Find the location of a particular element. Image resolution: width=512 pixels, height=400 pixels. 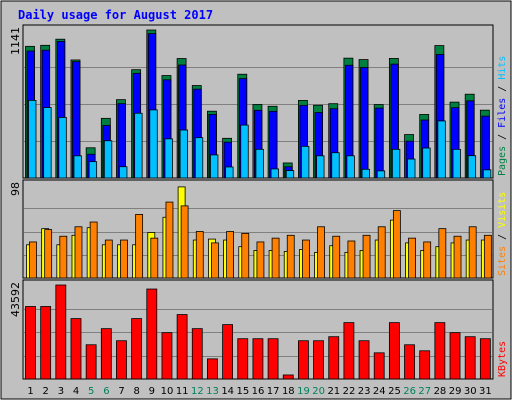

legend-part: Visits is located at coordinates (502, 210).